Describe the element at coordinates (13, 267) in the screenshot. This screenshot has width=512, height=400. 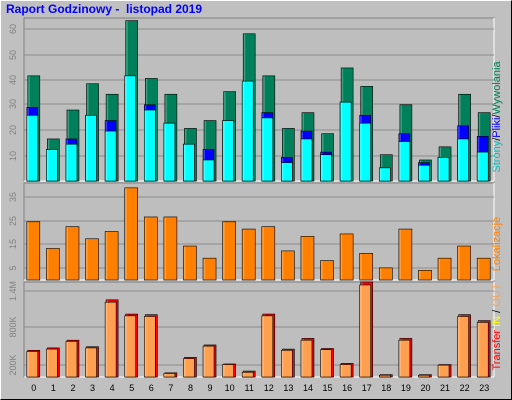
I see `y-tick-label: 5` at that location.